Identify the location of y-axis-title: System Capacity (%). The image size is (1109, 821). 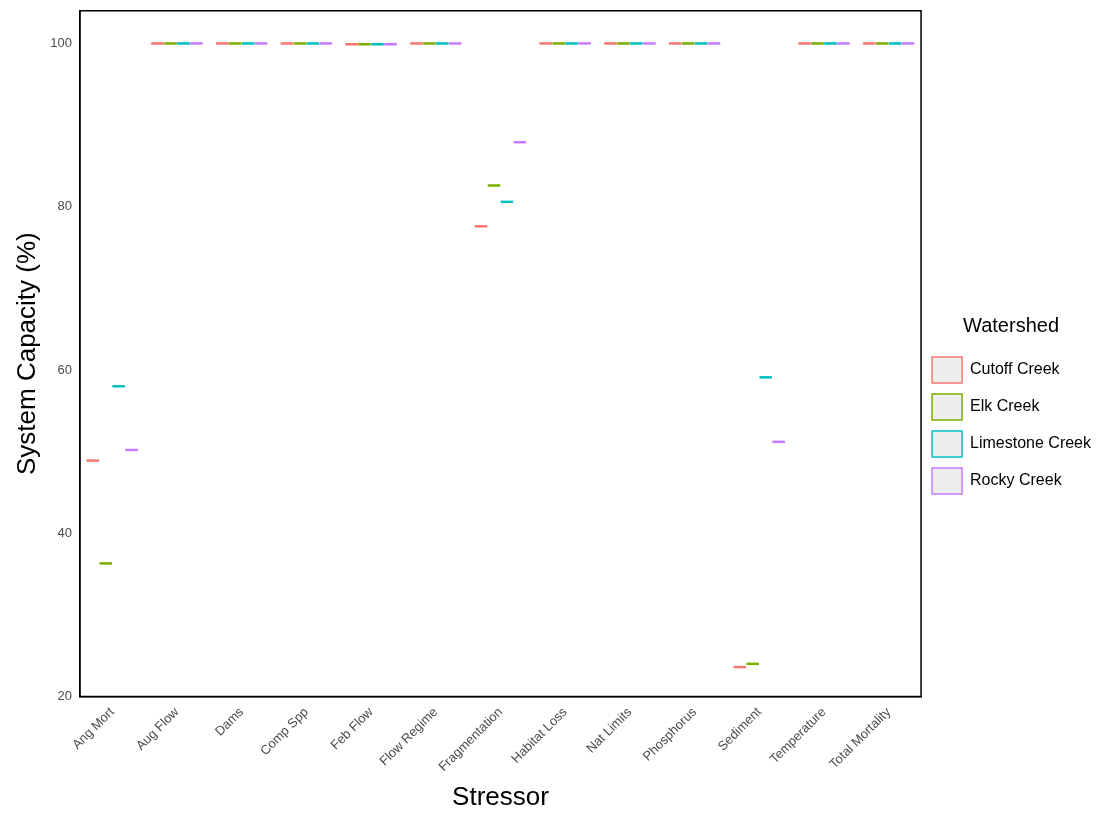
(25, 354).